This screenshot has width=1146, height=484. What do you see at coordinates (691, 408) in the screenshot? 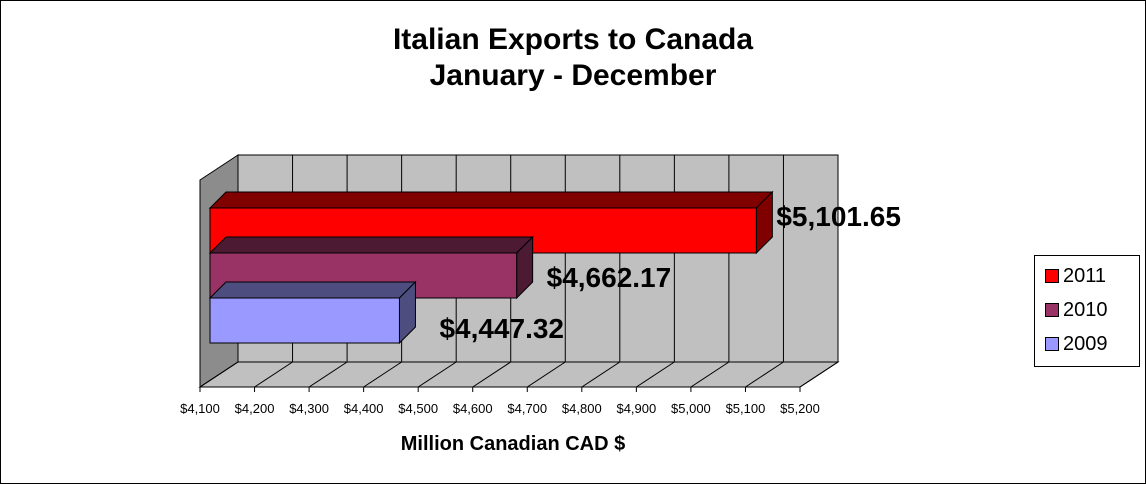
I see `x-tick-label: $5,000` at bounding box center [691, 408].